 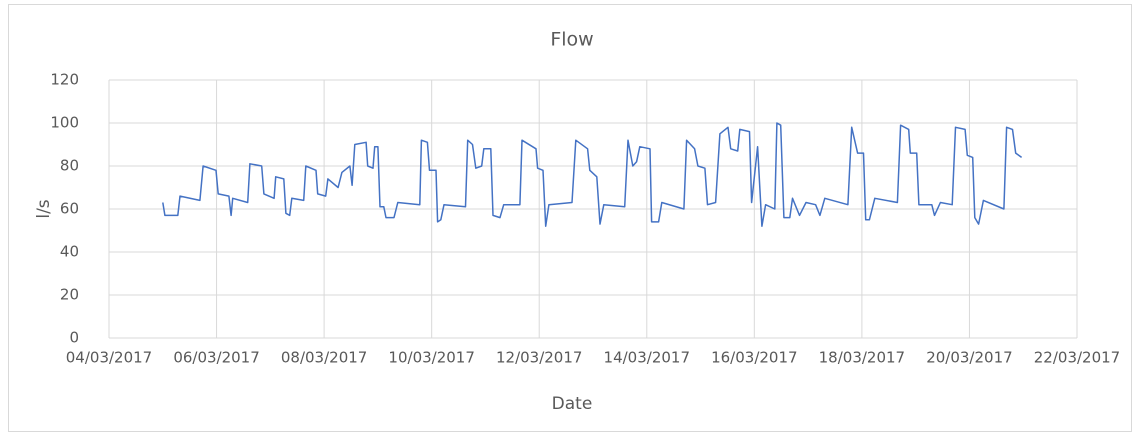 I want to click on x-tick-label: 20/03/2017, so click(x=969, y=358).